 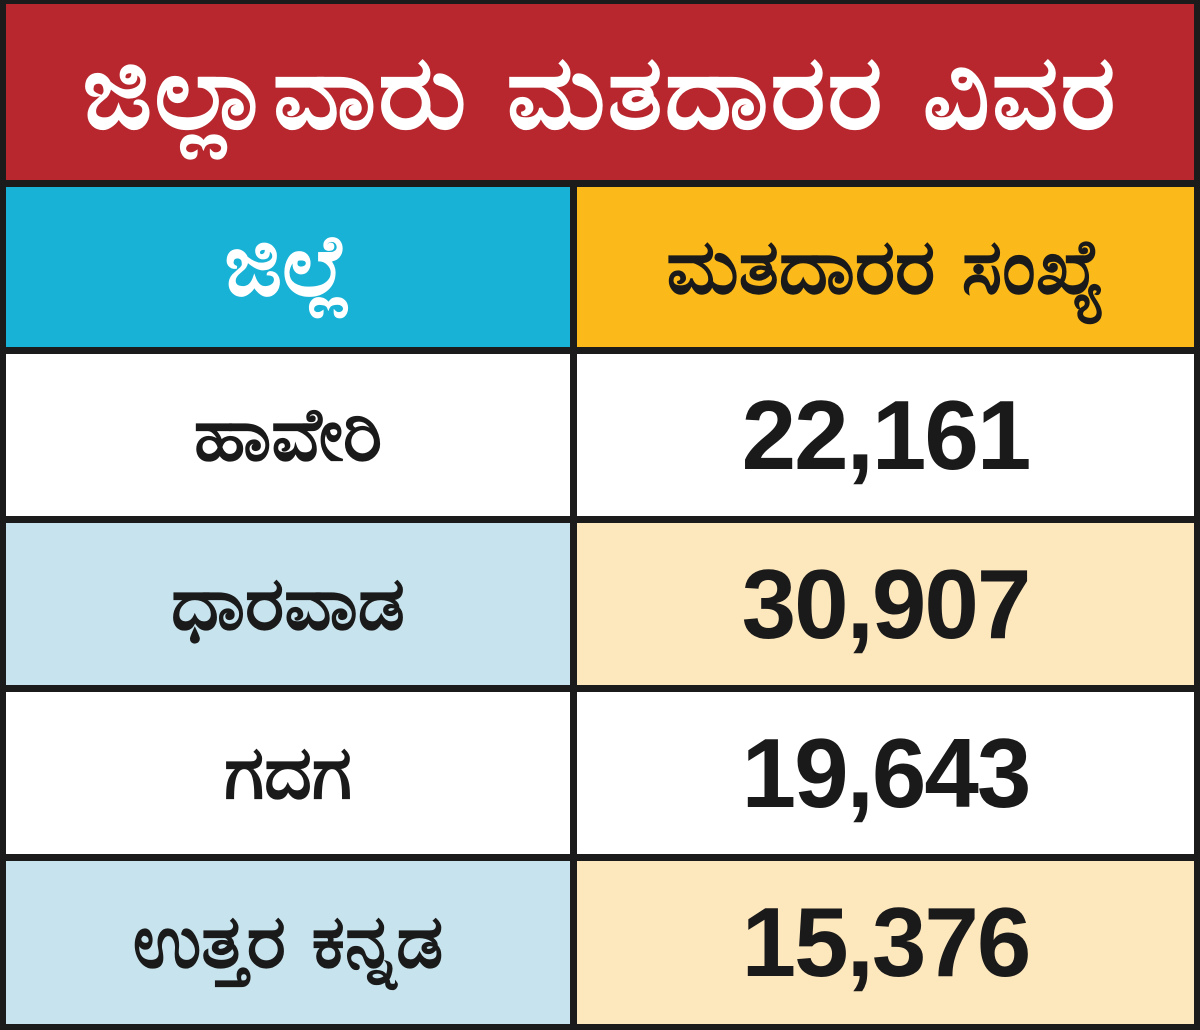 I want to click on row-1-voters: 22,161, so click(x=885, y=435).